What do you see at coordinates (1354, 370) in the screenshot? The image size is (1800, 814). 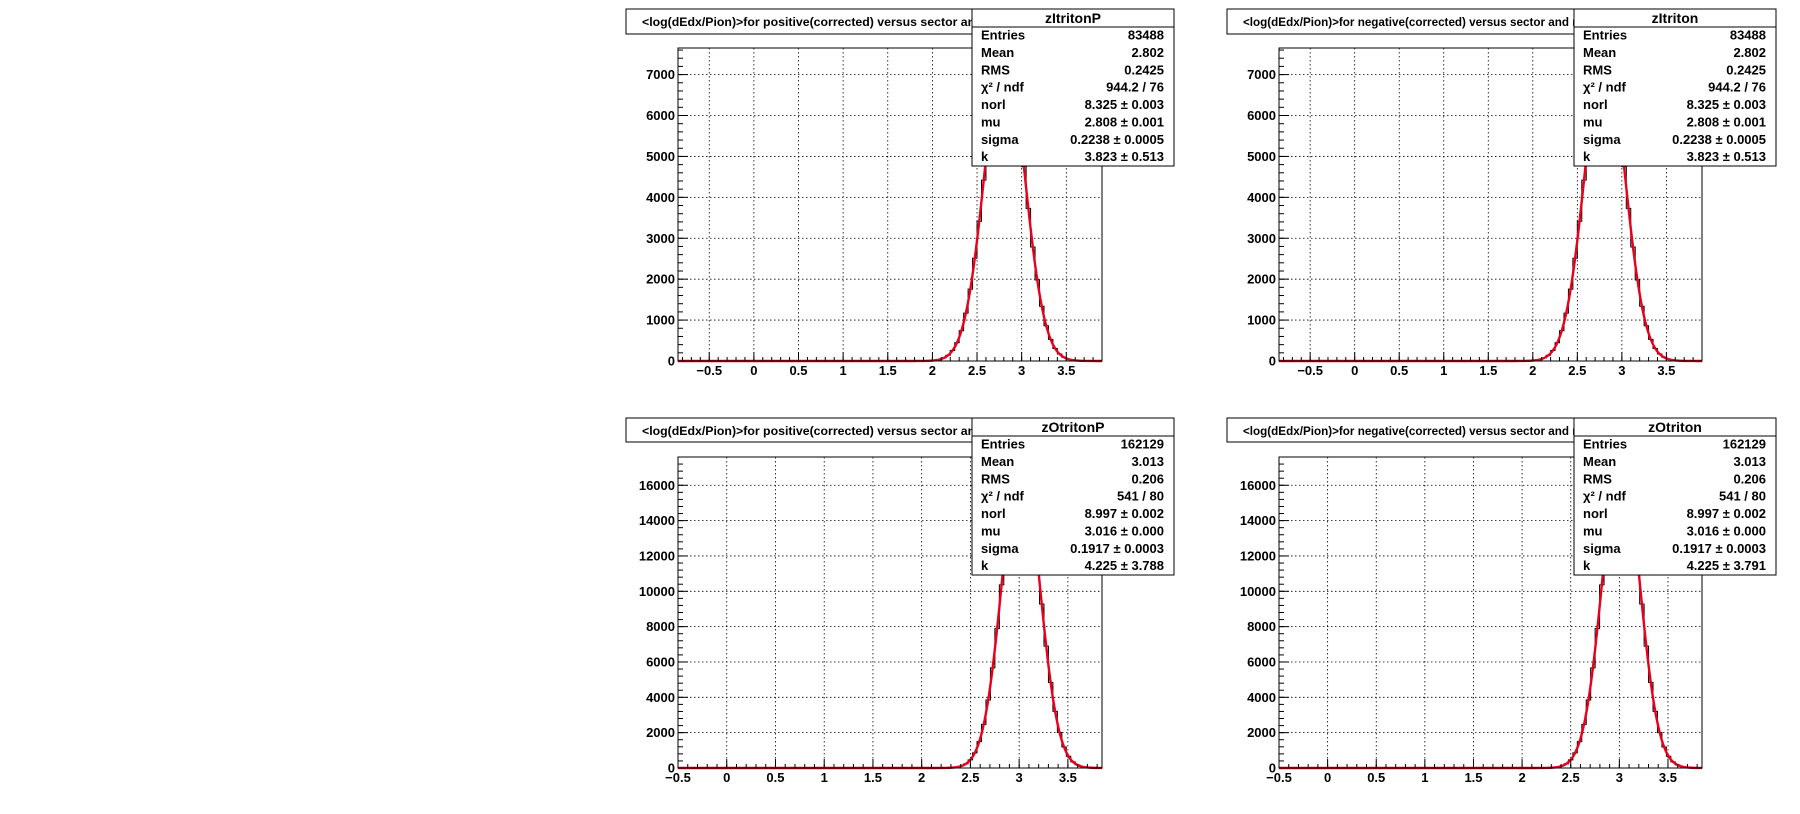 I see `x-tick-label: 0` at bounding box center [1354, 370].